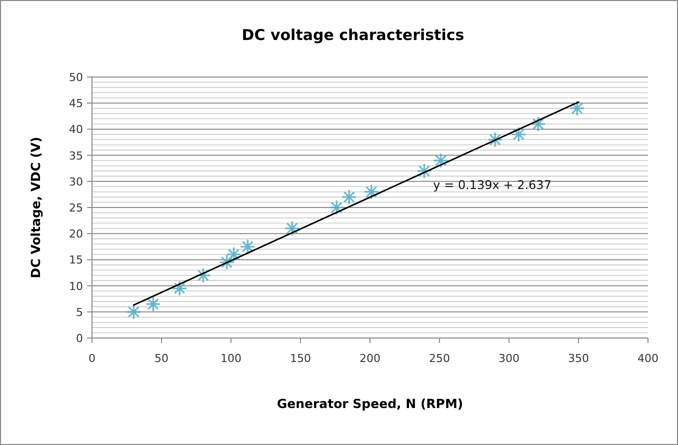 The image size is (678, 445). I want to click on y-axis-title: DC Voltage, VDC (V), so click(35, 207).